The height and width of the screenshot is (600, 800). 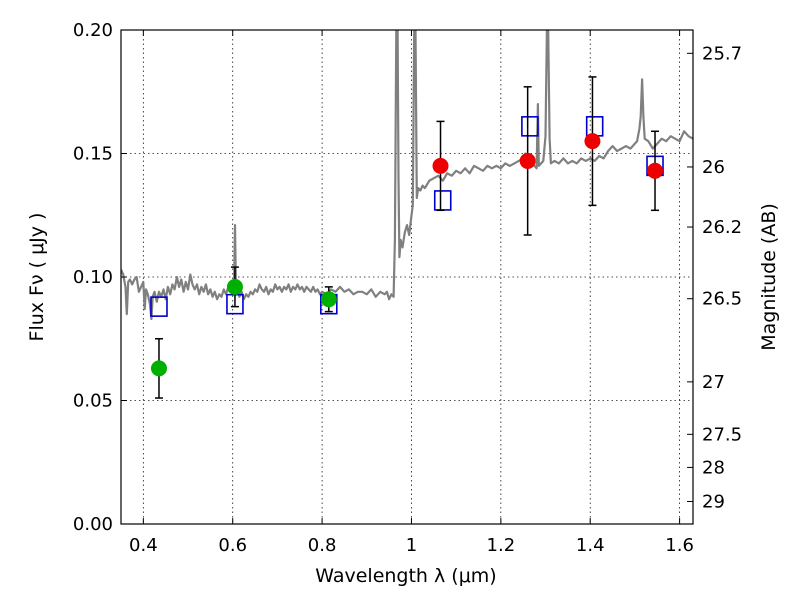 I want to click on y-tick-label: 0.20, so click(x=93, y=30).